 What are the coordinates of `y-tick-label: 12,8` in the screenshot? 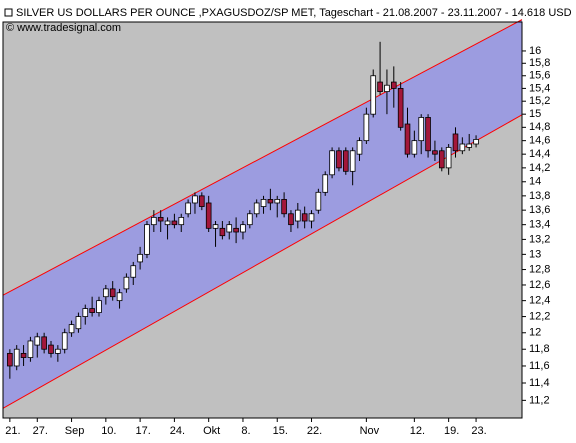 It's located at (539, 269).